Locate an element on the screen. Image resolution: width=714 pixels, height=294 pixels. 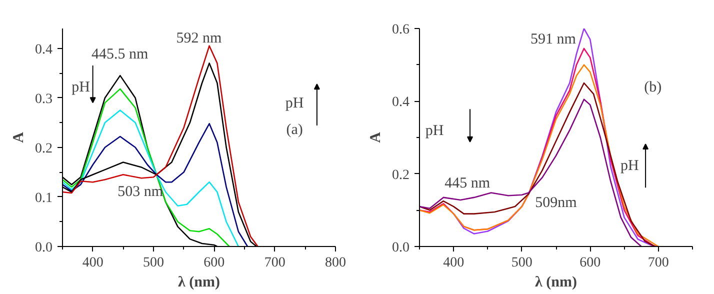
y-tick-label: 0.6 is located at coordinates (401, 30).